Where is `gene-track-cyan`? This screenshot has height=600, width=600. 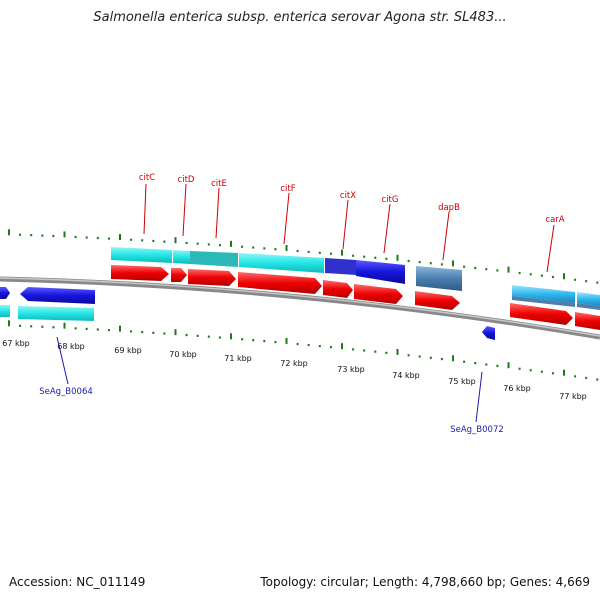
gene-track-cyan is located at coordinates (355, 278).